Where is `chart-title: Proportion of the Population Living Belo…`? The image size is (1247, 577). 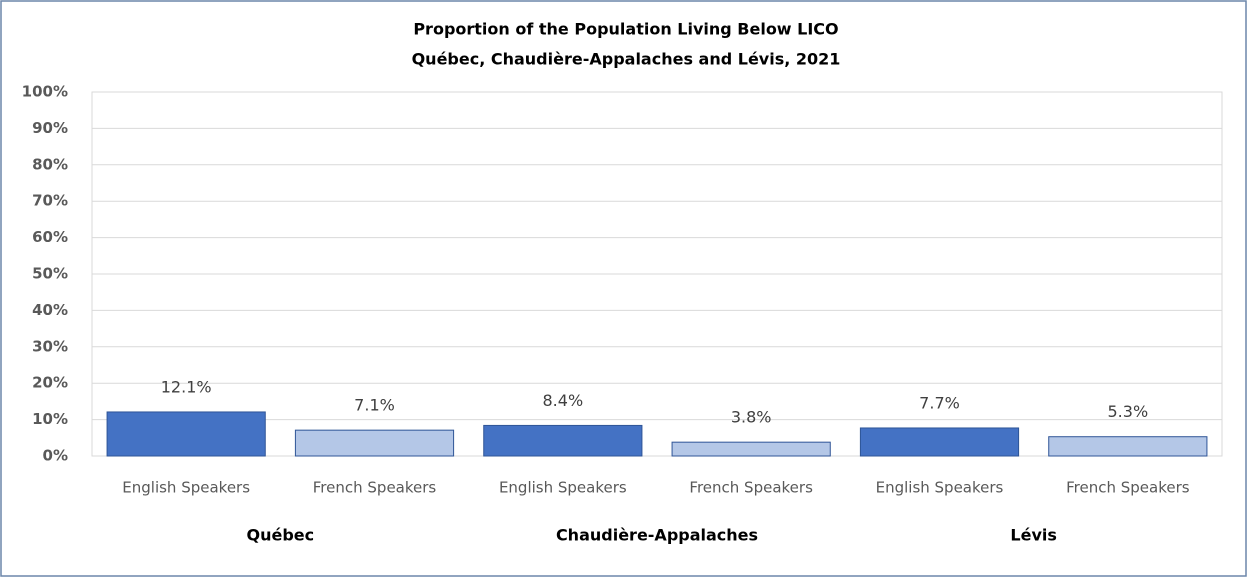
chart-title: Proportion of the Population Living Belo… is located at coordinates (625, 29).